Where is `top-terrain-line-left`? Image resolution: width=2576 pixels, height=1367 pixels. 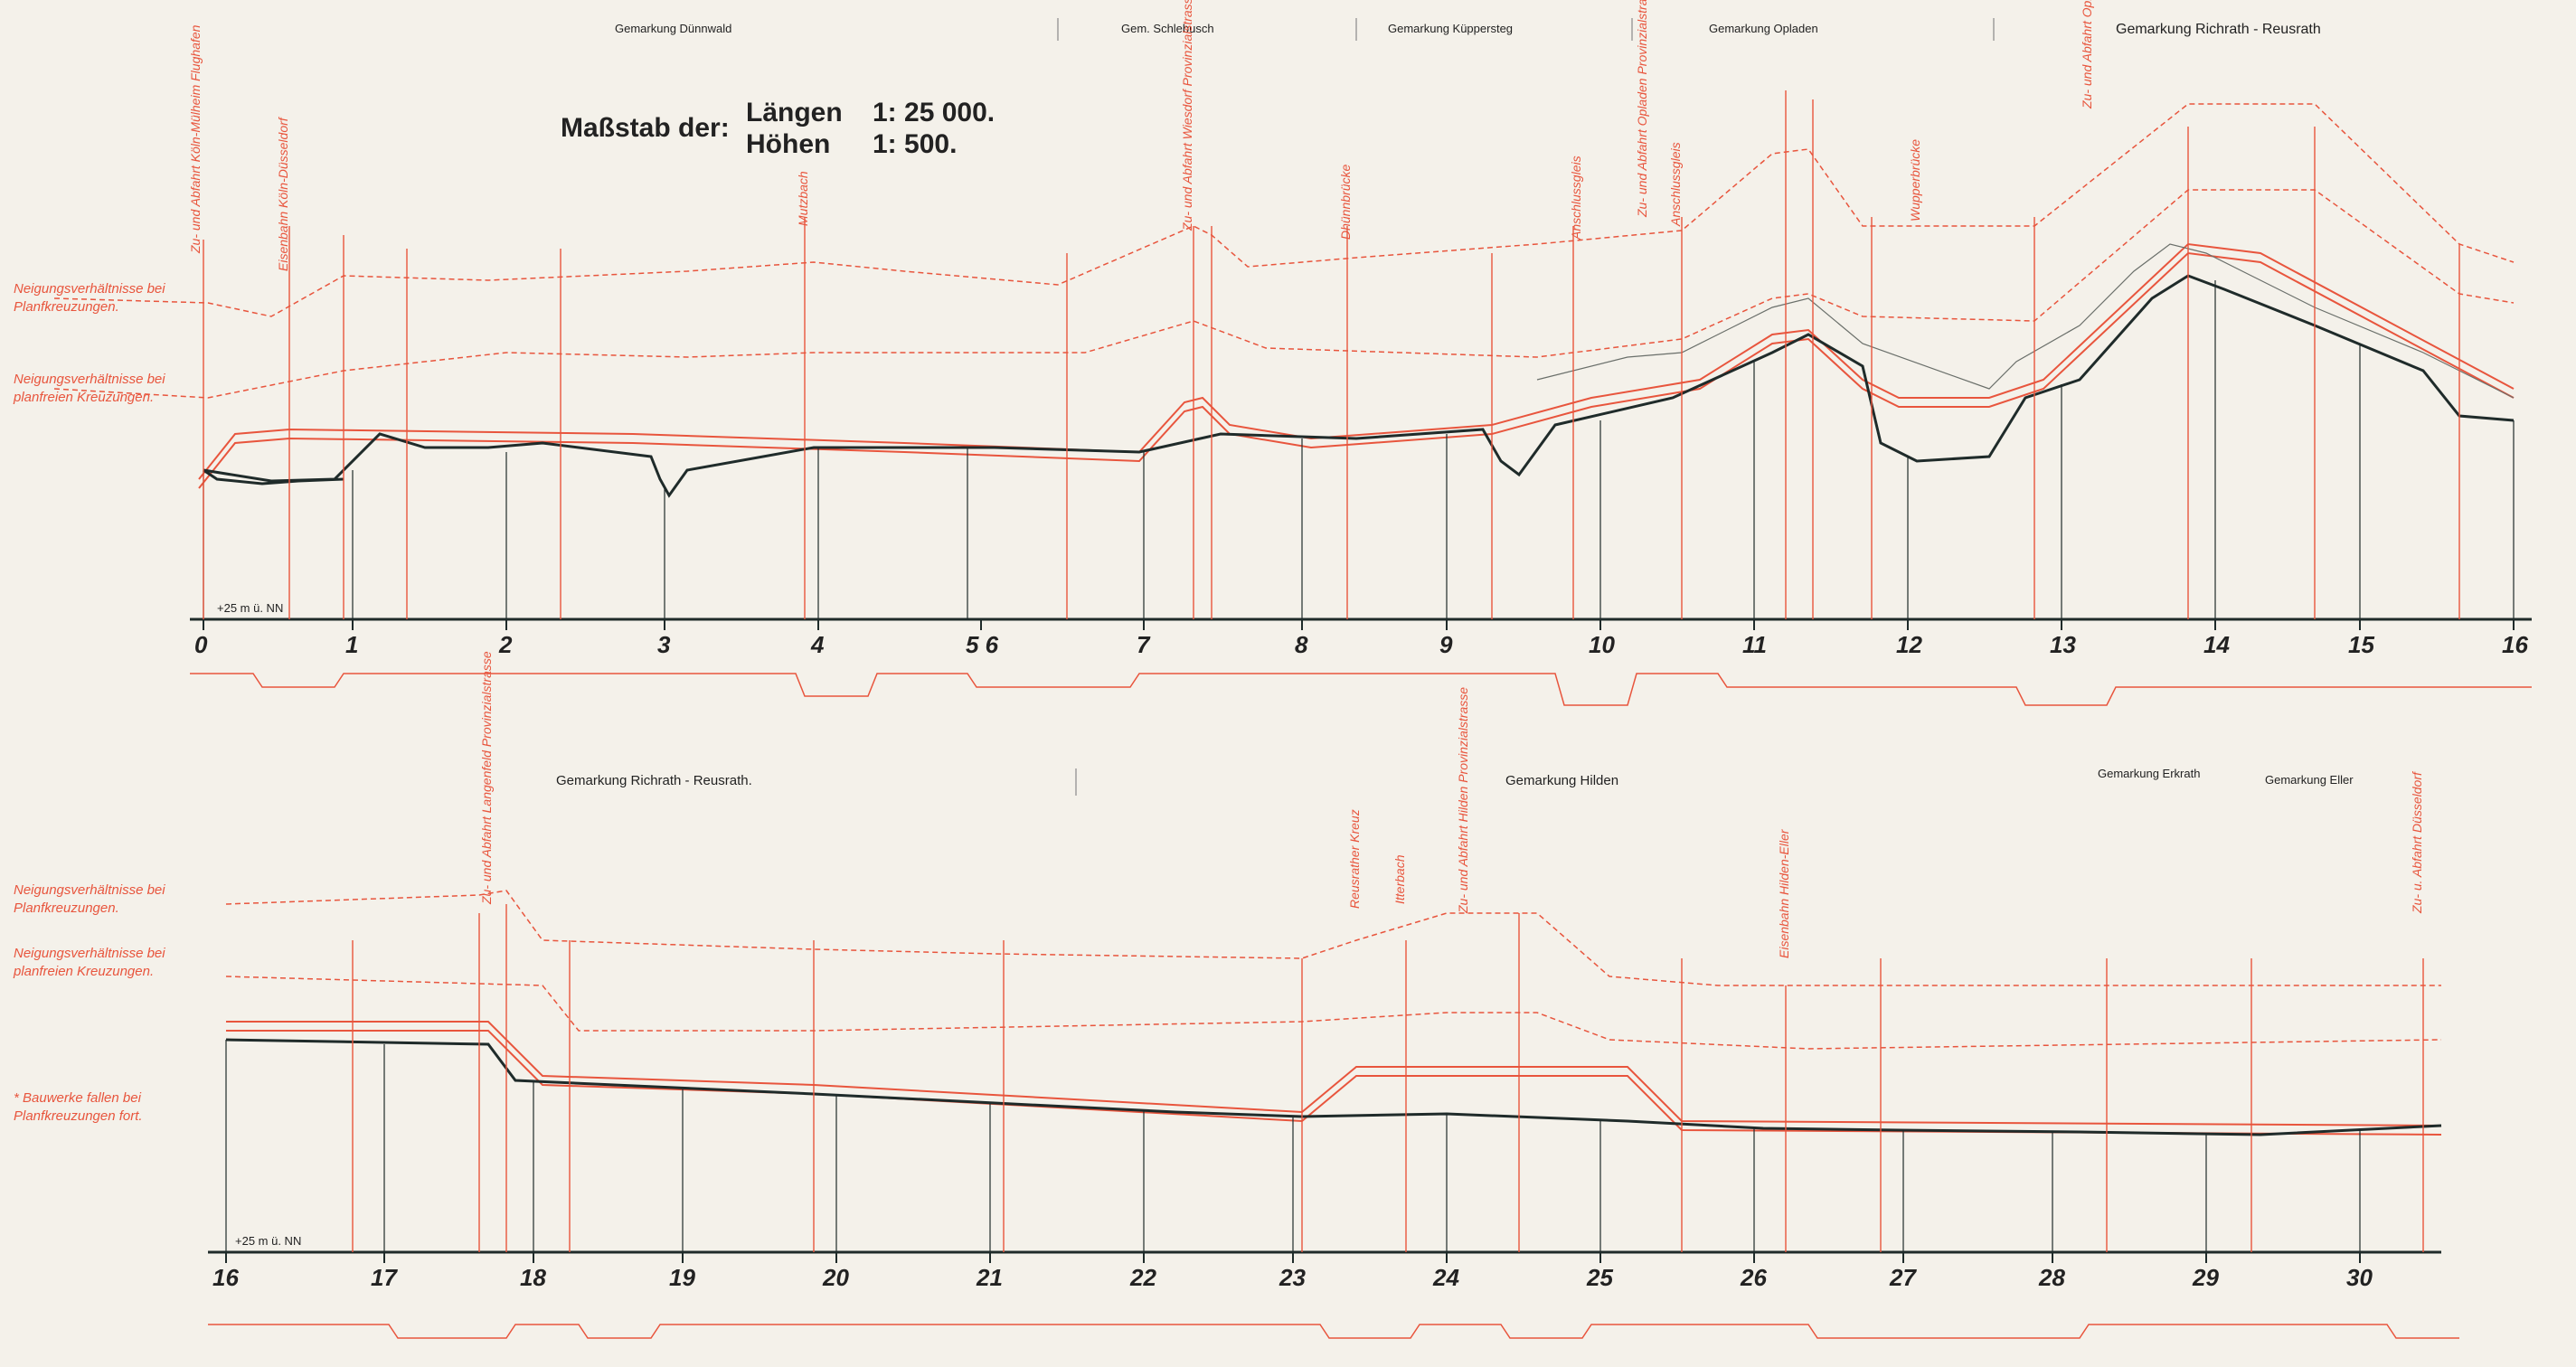 top-terrain-line-left is located at coordinates (273, 477).